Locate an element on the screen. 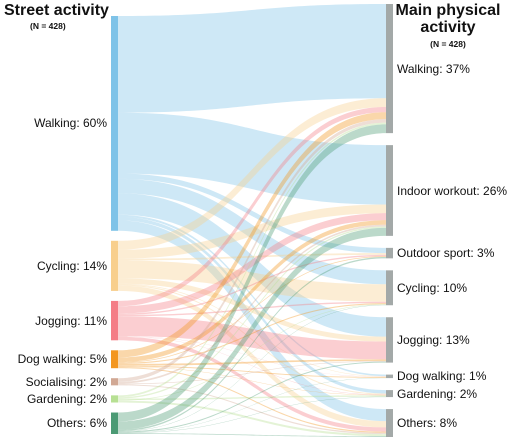 This screenshot has height=439, width=510. left-sample-size: (N = 428) is located at coordinates (48, 26).